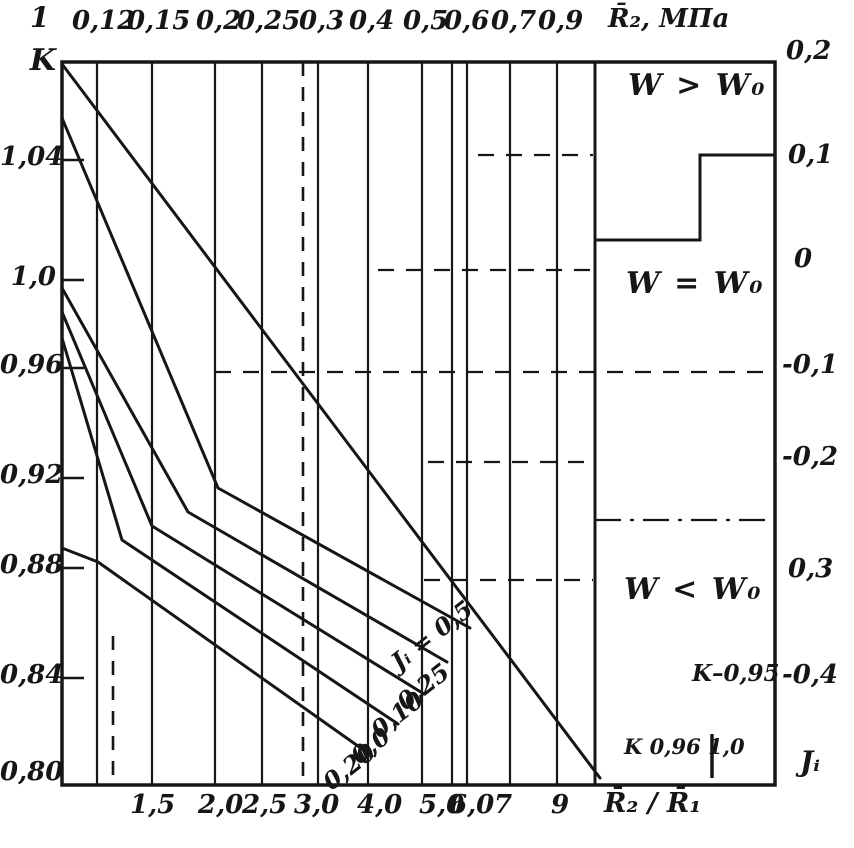 This screenshot has height=848, width=854. I want to click on left-axis-tick: 0,96, so click(32, 365).